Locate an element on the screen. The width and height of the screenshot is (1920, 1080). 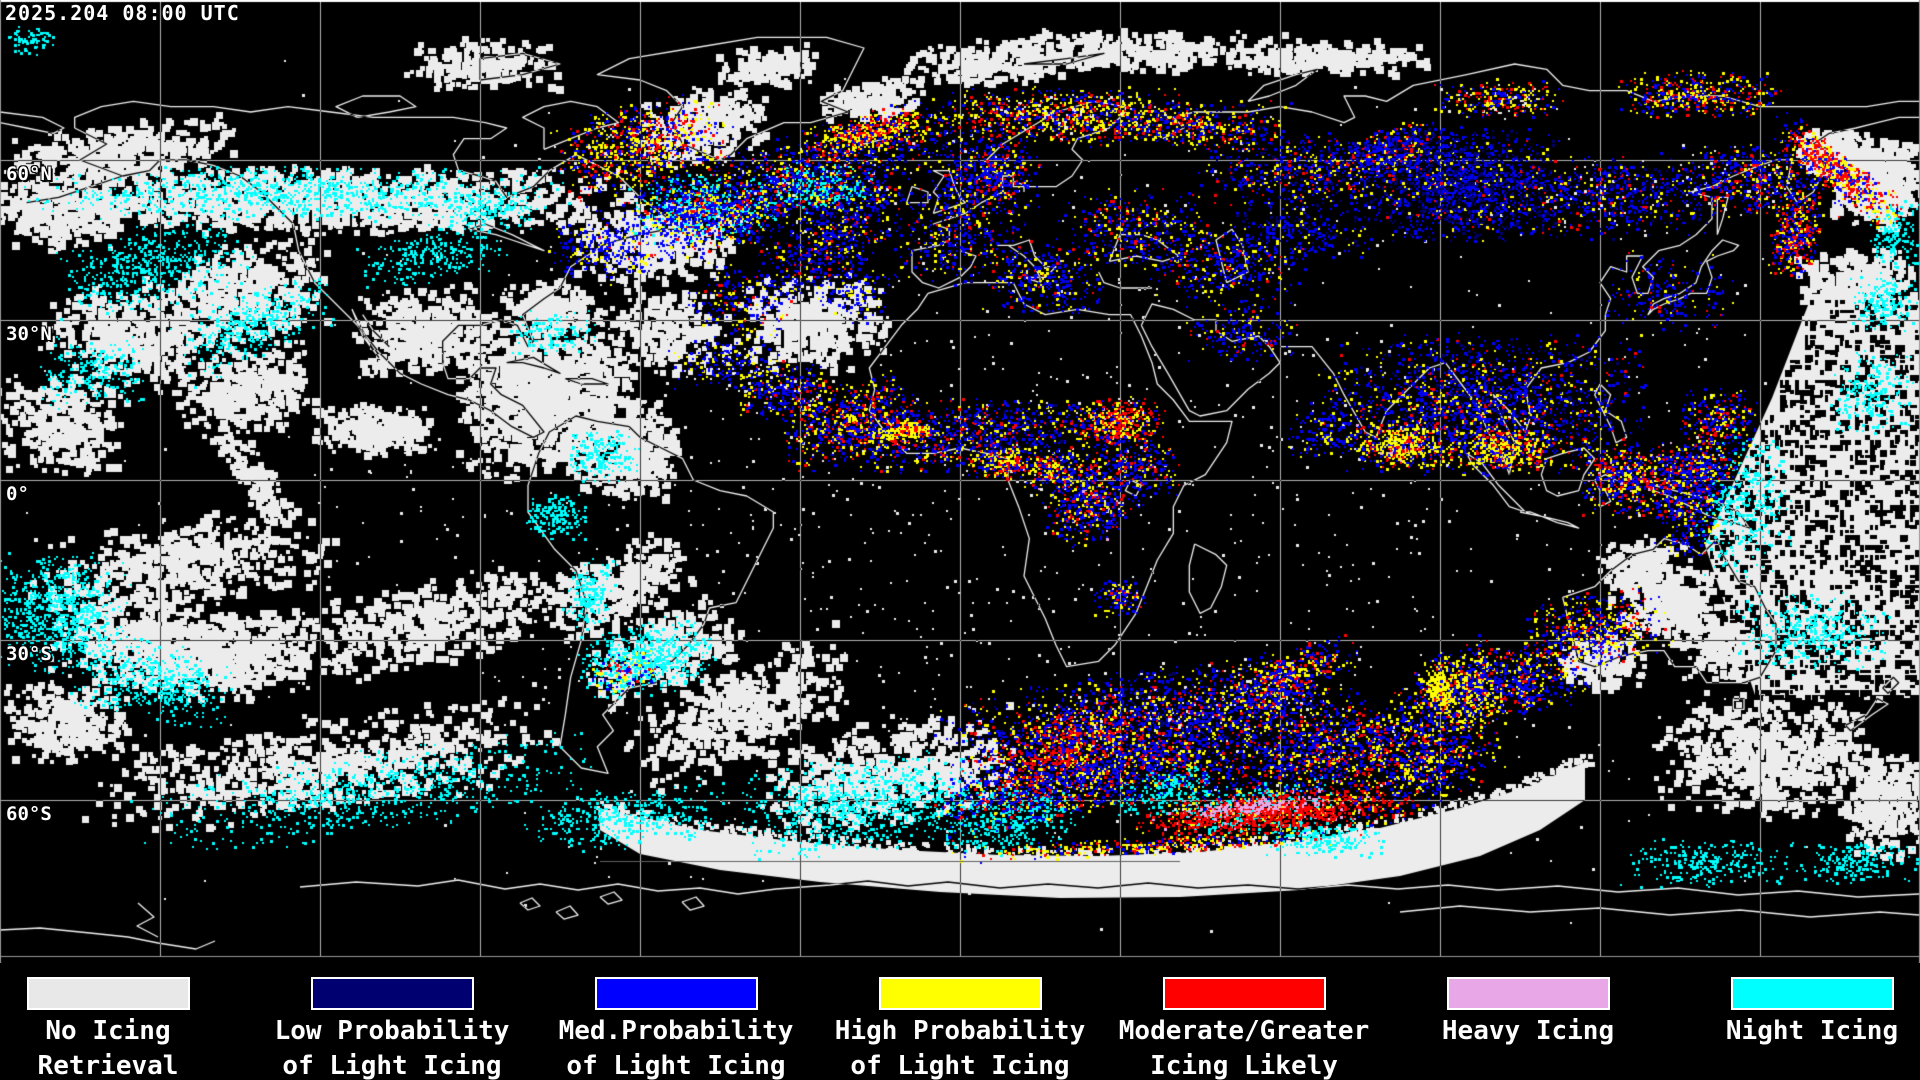
legend-label-line1: Night Icing is located at coordinates (1812, 1031).